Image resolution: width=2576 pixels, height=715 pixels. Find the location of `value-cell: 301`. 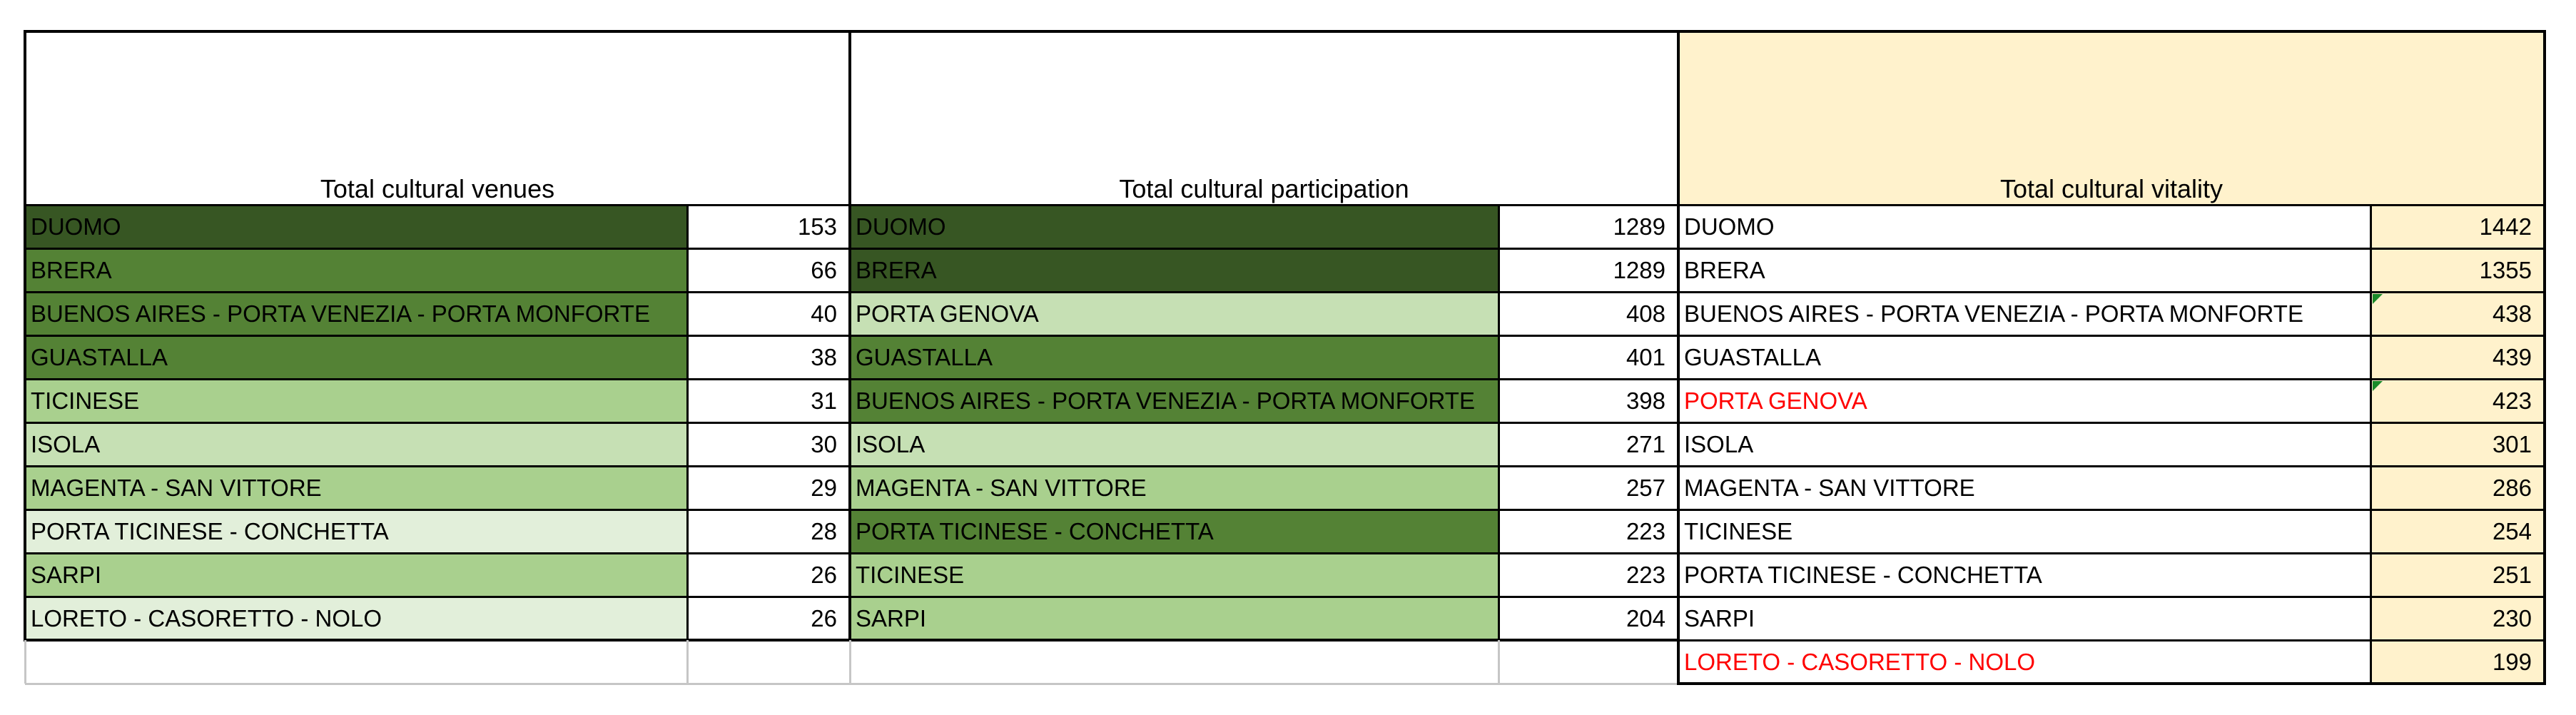

value-cell: 301 is located at coordinates (2457, 444).